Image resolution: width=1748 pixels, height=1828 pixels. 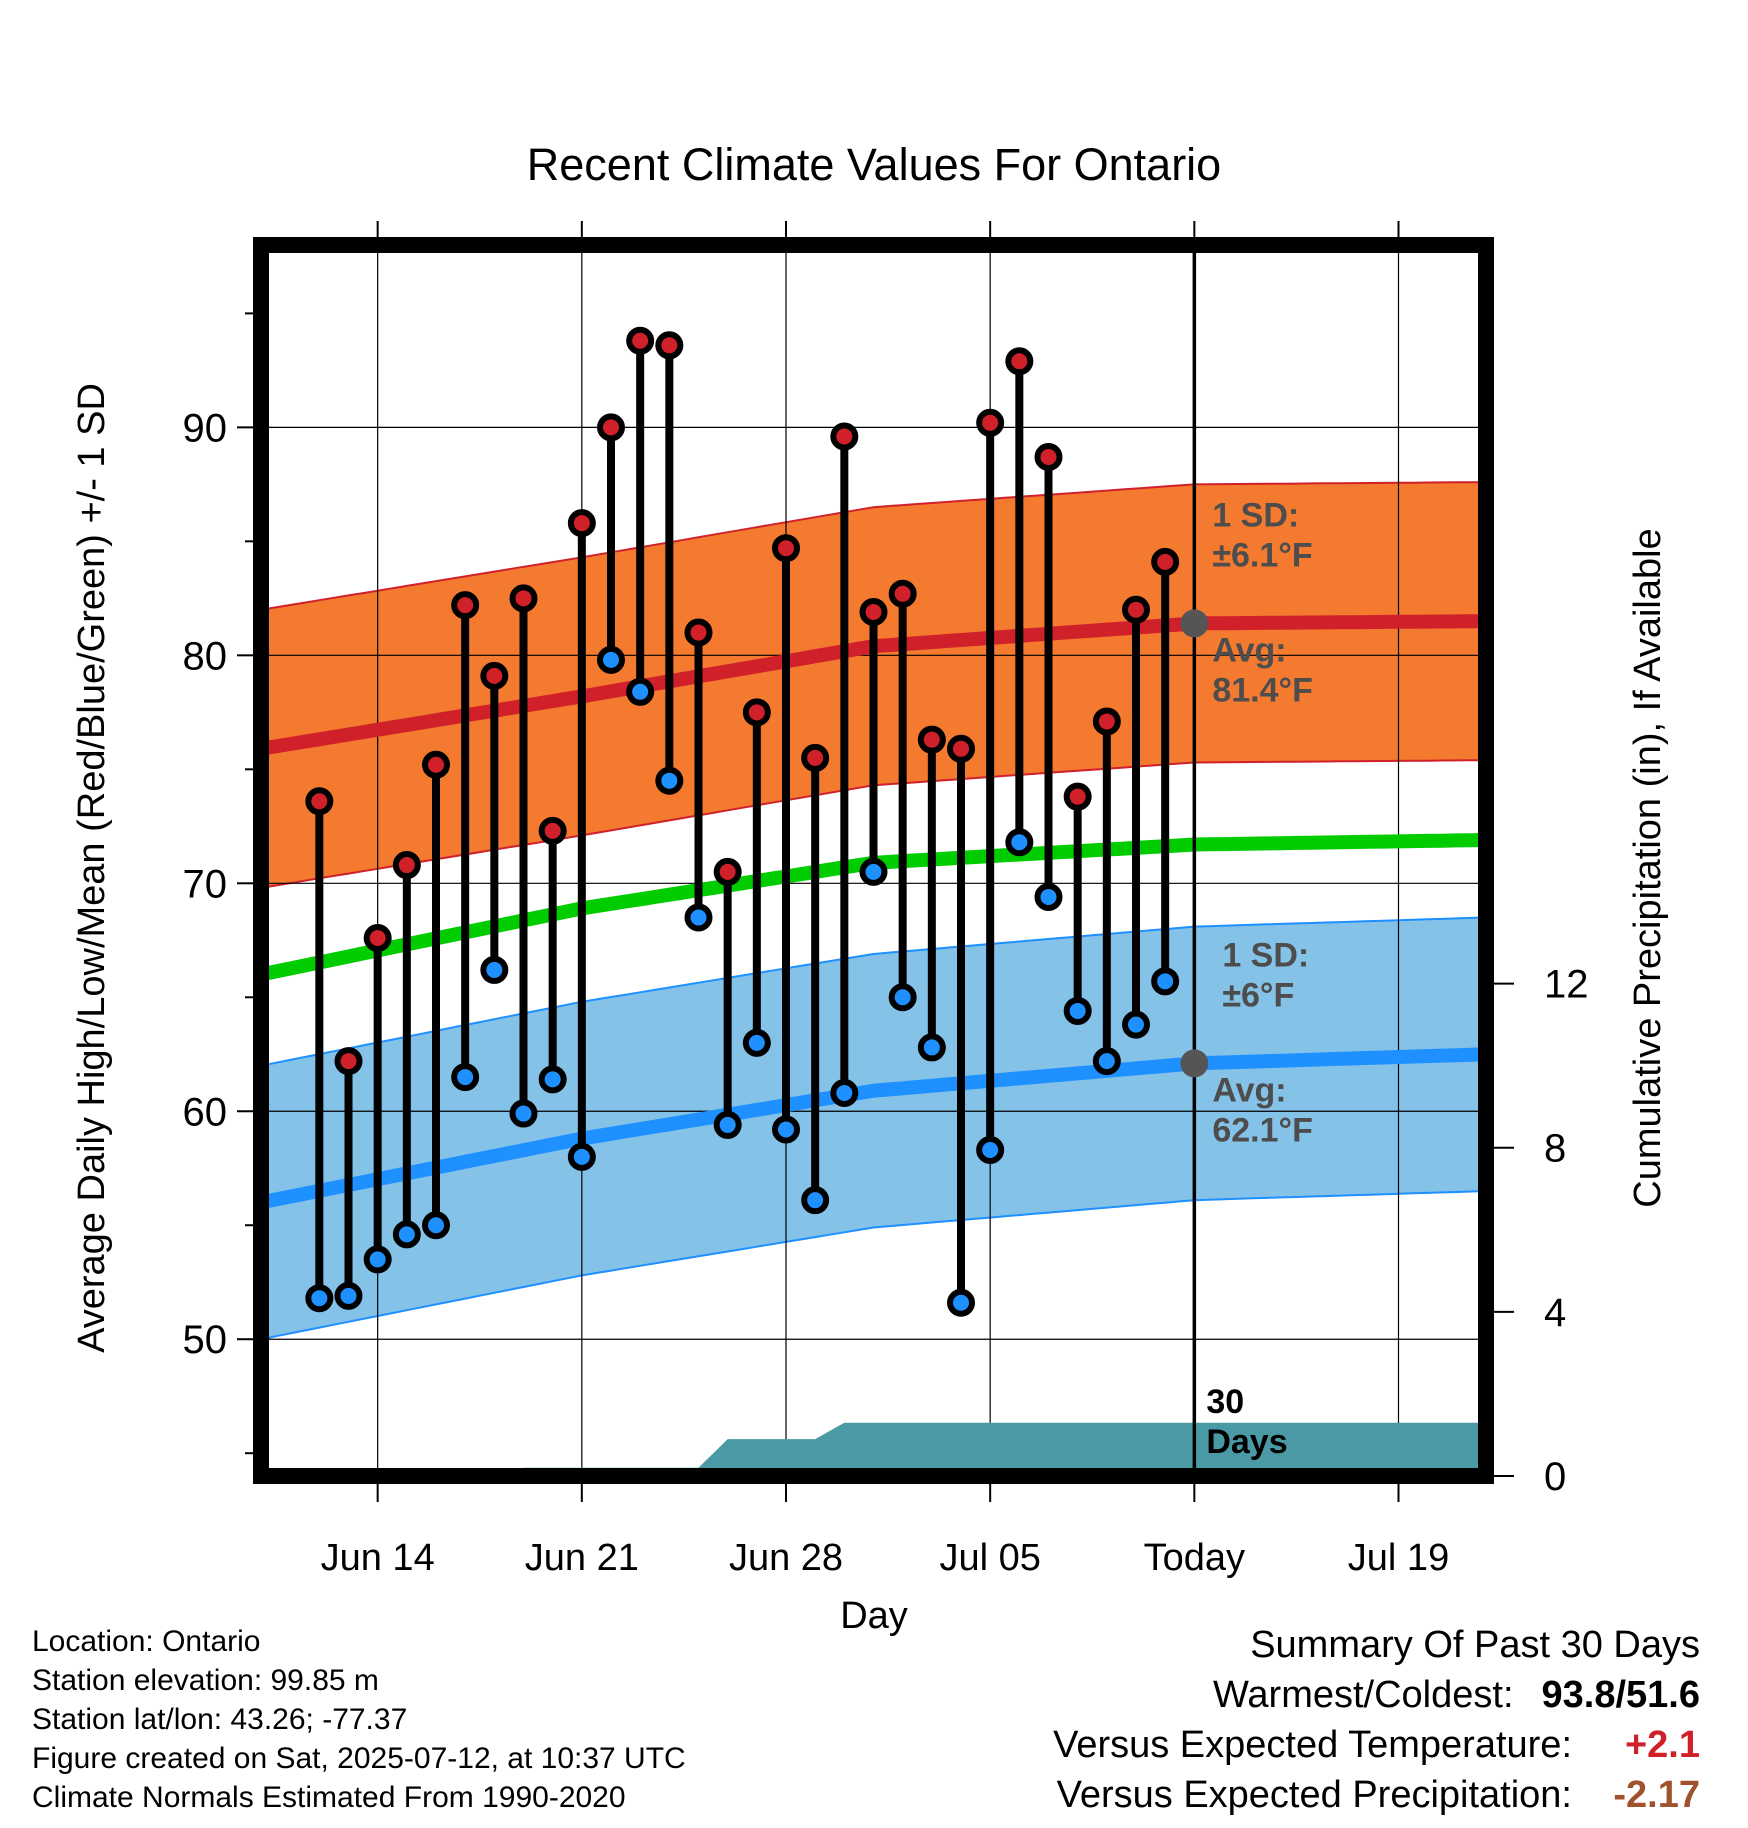 I want to click on normals-text: Climate Normals Estimated From 1990-2020, so click(x=329, y=1797).